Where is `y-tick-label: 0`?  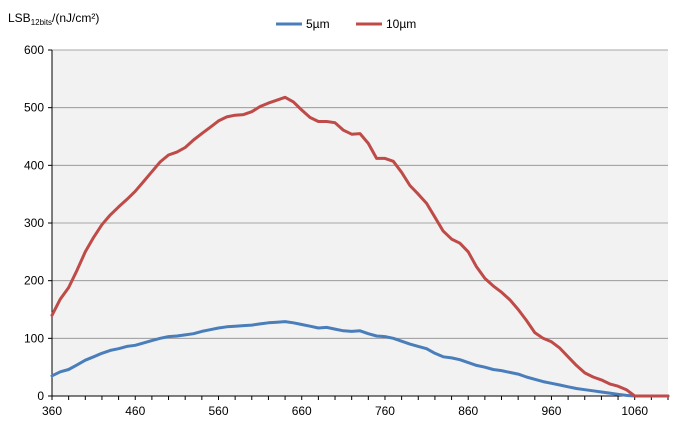 y-tick-label: 0 is located at coordinates (40, 396).